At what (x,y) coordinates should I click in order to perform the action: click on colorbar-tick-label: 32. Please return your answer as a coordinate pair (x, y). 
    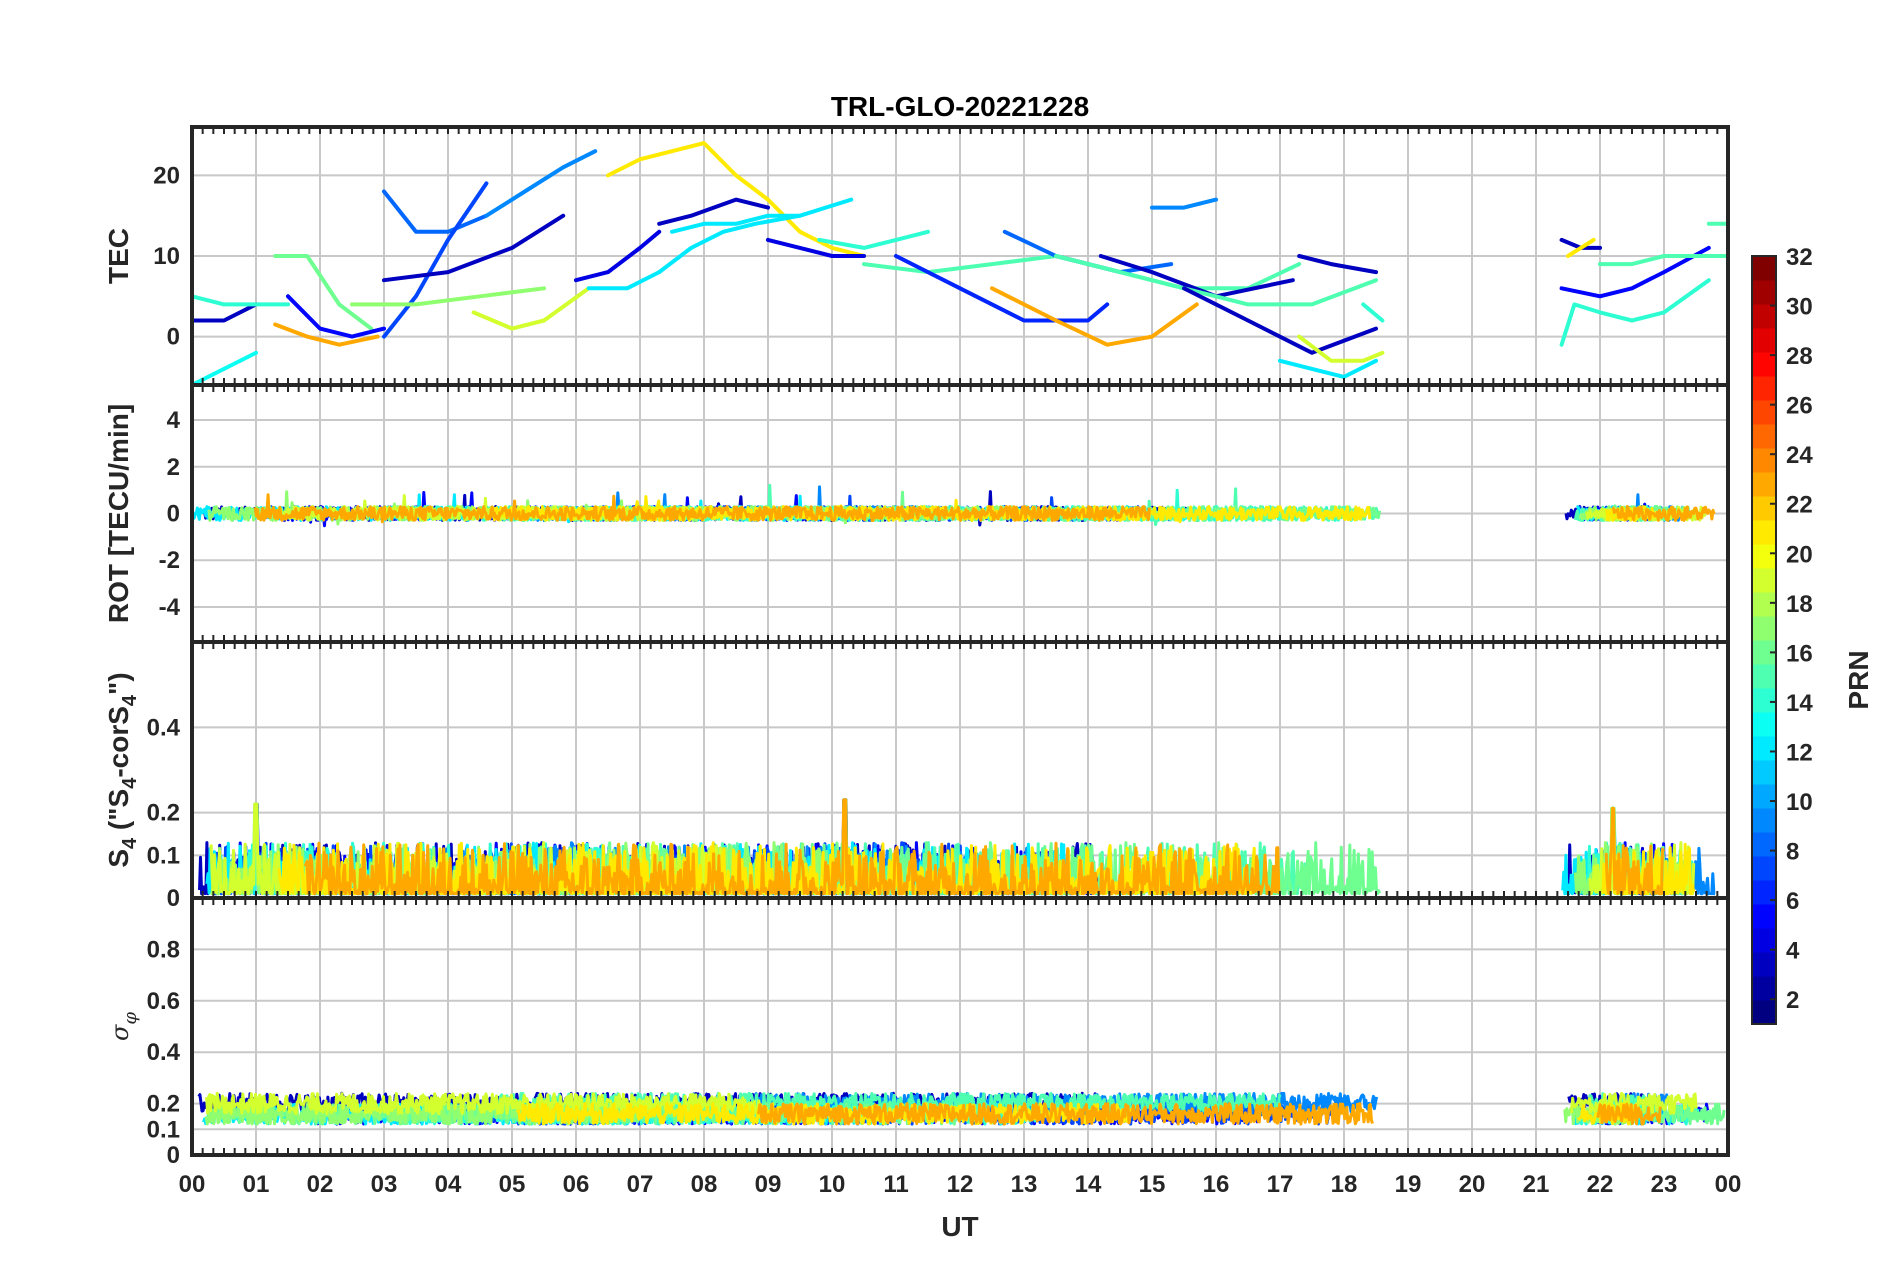
    Looking at the image, I should click on (1799, 257).